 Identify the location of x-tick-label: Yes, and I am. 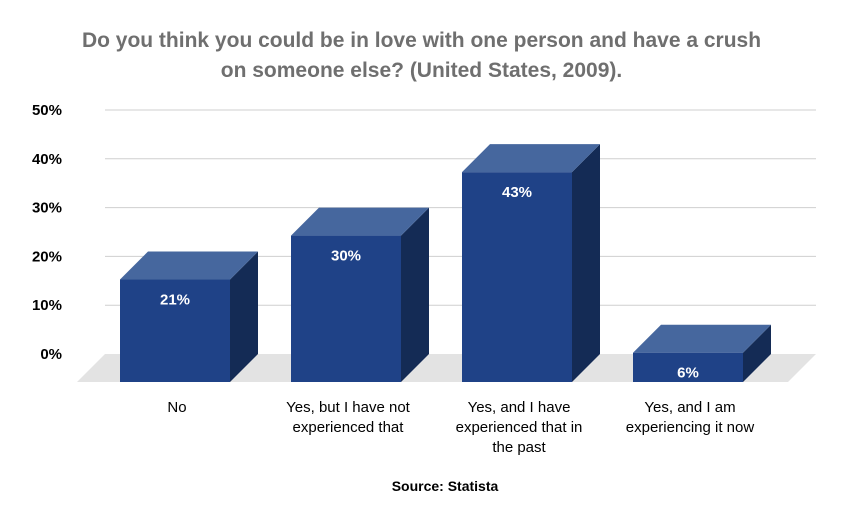
(689, 407).